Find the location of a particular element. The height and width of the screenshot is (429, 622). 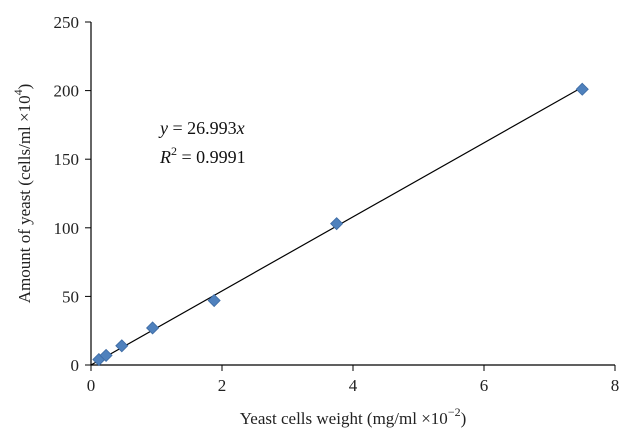

x-tick-label: 4 is located at coordinates (353, 385).